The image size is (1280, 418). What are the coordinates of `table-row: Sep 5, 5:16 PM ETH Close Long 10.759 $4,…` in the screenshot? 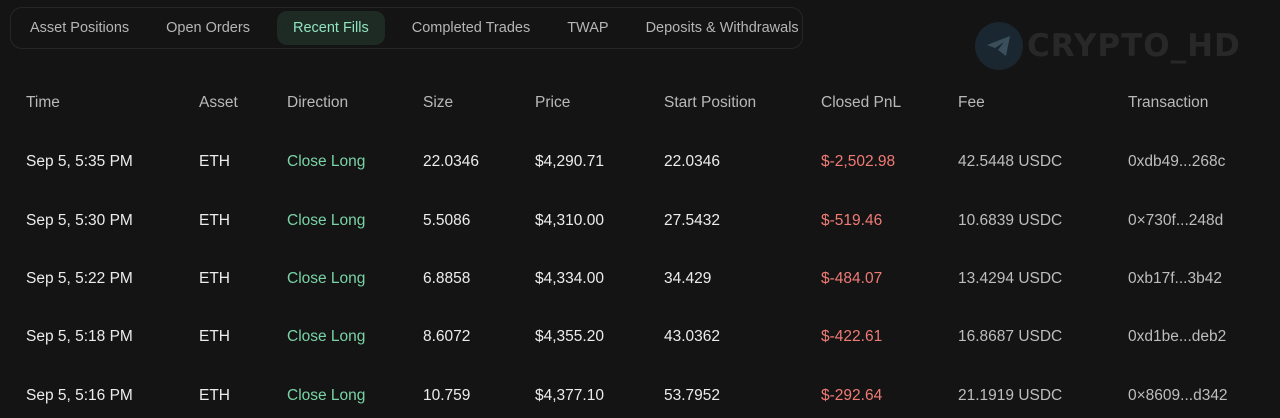 It's located at (640, 392).